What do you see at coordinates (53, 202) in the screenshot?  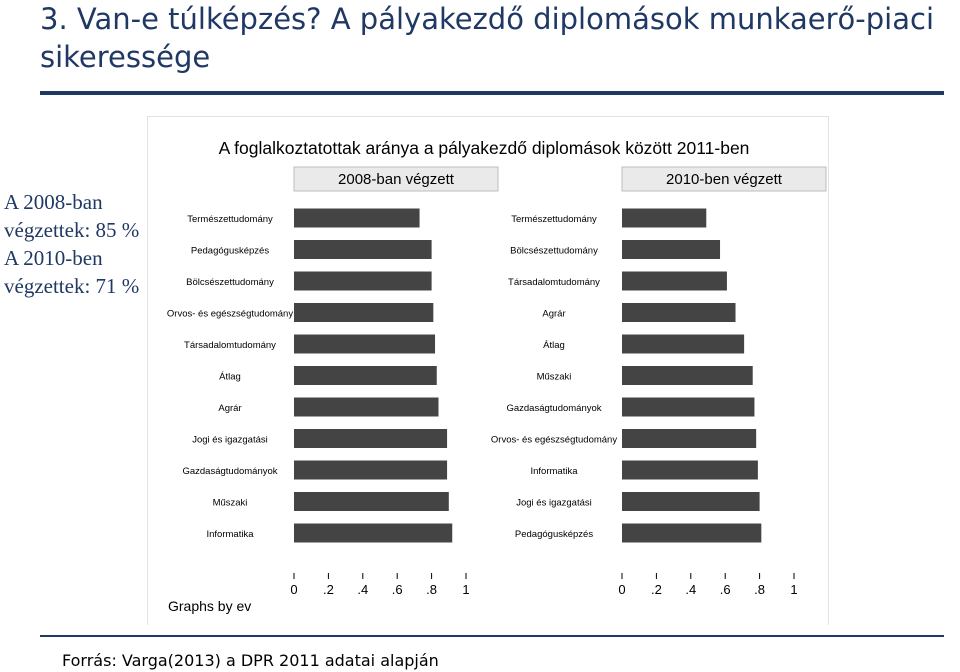 I see `side-note-line: A 2008-ban` at bounding box center [53, 202].